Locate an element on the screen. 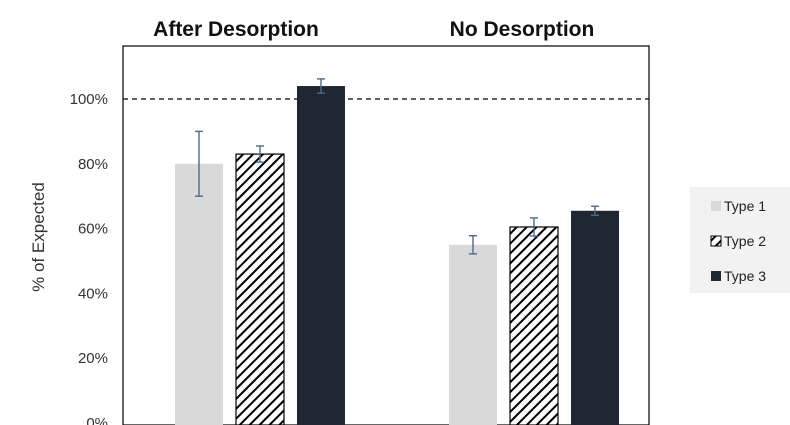 The image size is (790, 425). legend-label: Type 3 is located at coordinates (745, 276).